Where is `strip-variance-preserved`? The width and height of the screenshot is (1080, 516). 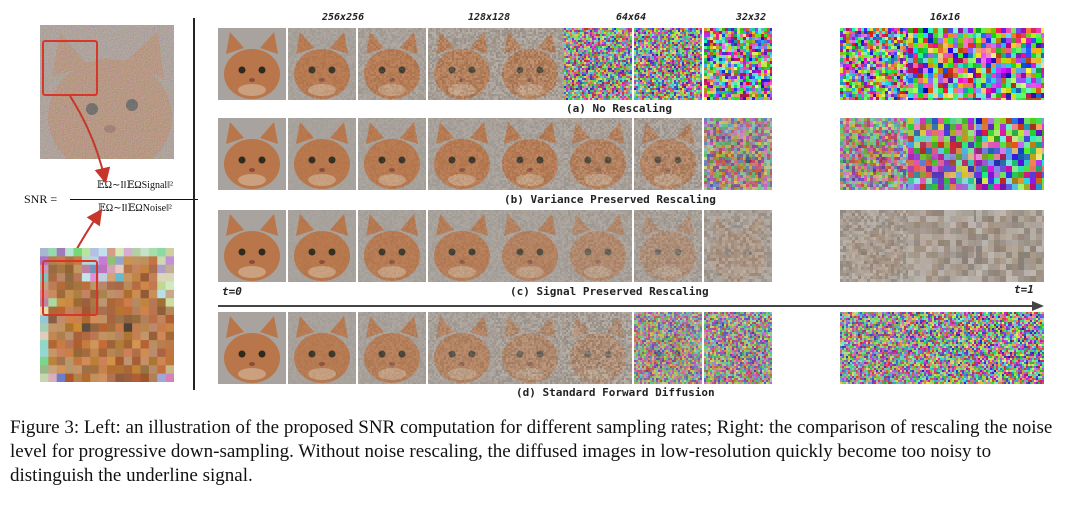
strip-variance-preserved is located at coordinates (631, 154).